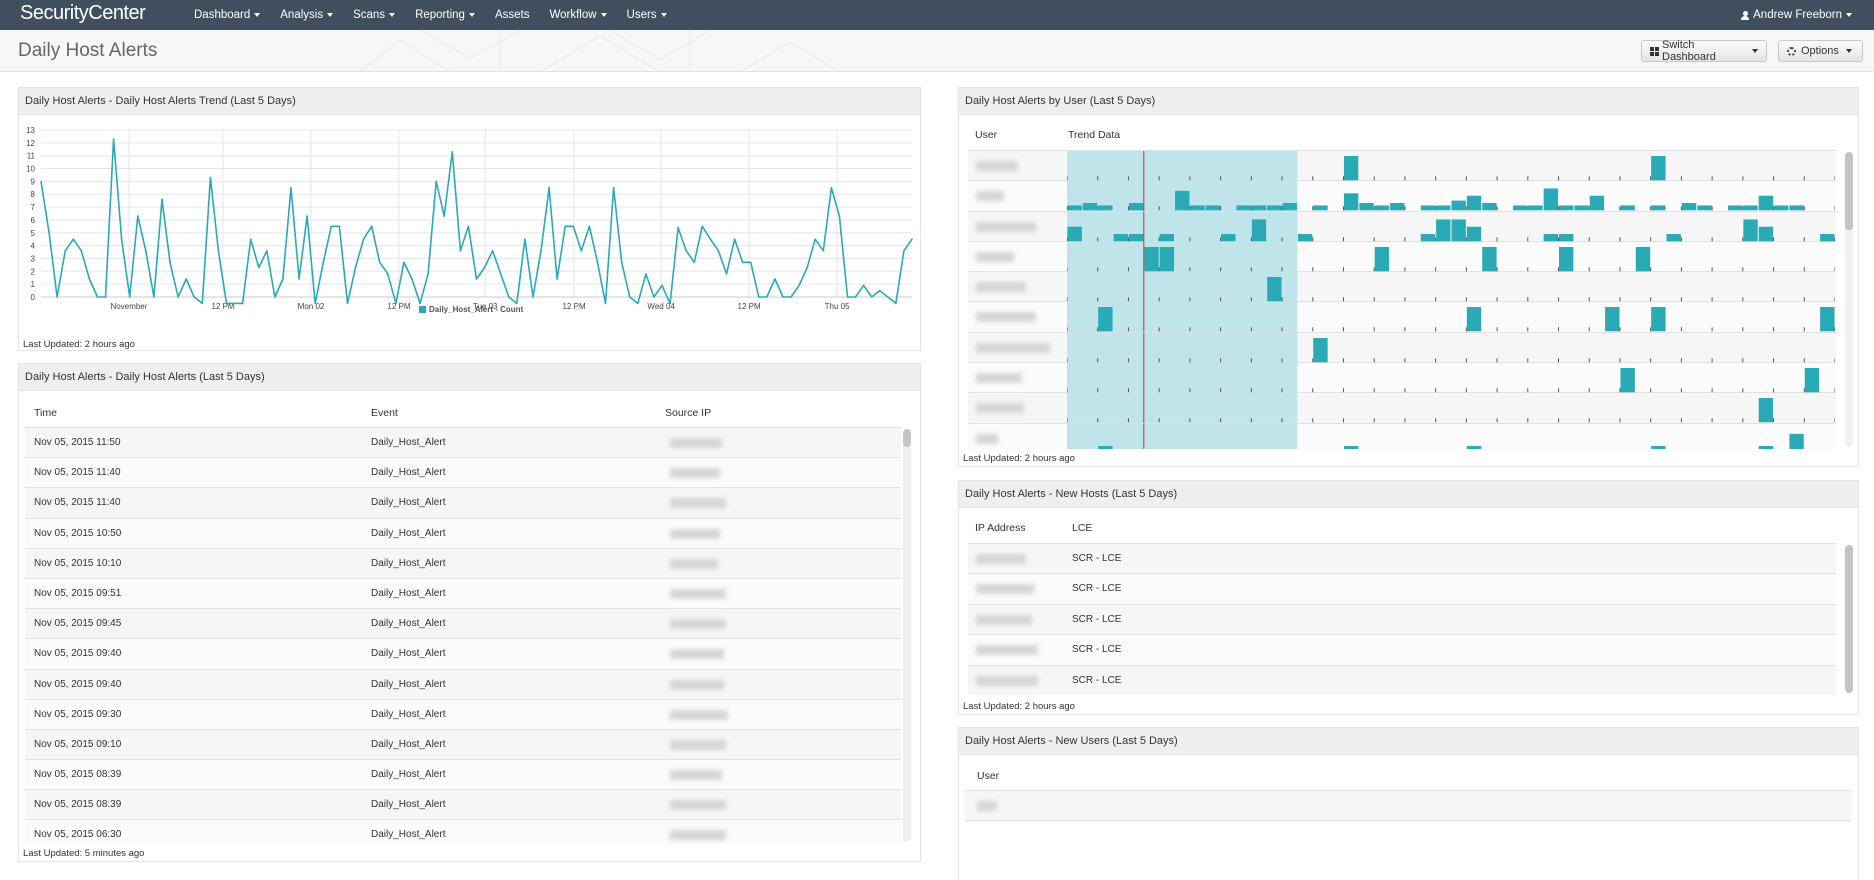 This screenshot has width=1874, height=880. Describe the element at coordinates (463, 714) in the screenshot. I see `table-row: Nov 05, 2015 09:30 Daily_Host_Alert` at that location.